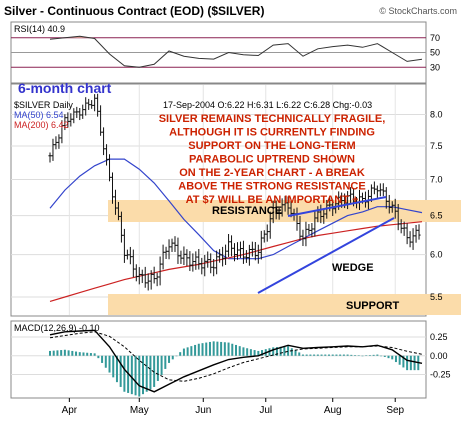 Image resolution: width=461 pixels, height=421 pixels. What do you see at coordinates (435, 67) in the screenshot?
I see `rsi-tick-label: 30` at bounding box center [435, 67].